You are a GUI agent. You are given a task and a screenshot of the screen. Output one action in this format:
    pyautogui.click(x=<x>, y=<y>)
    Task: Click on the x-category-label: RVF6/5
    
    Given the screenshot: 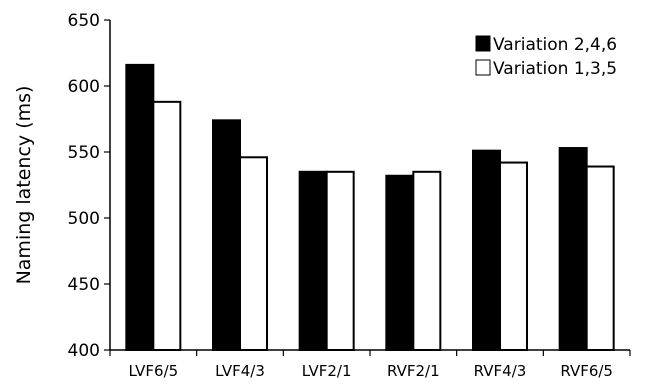 What is the action you would take?
    pyautogui.click(x=586, y=371)
    